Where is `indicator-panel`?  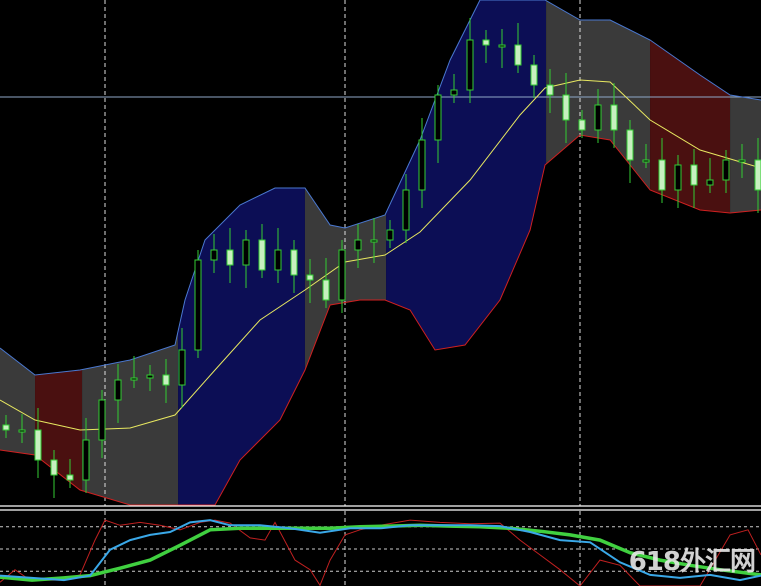
indicator-panel is located at coordinates (380, 546).